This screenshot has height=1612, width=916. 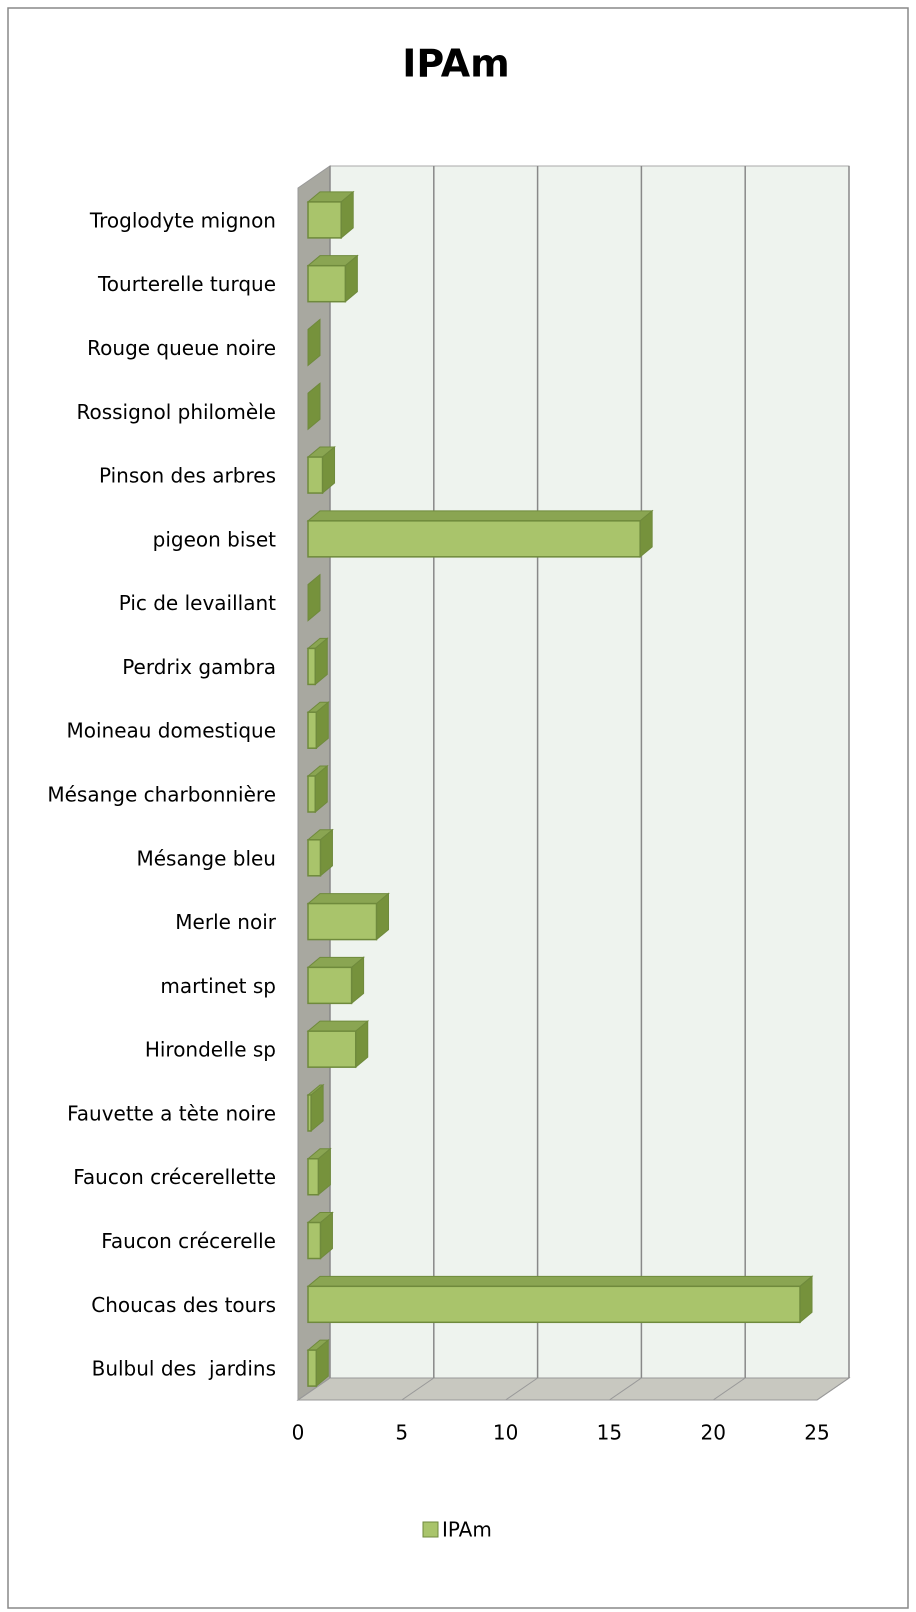 I want to click on y-tick-label: Mésange charbonnière, so click(x=161, y=795).